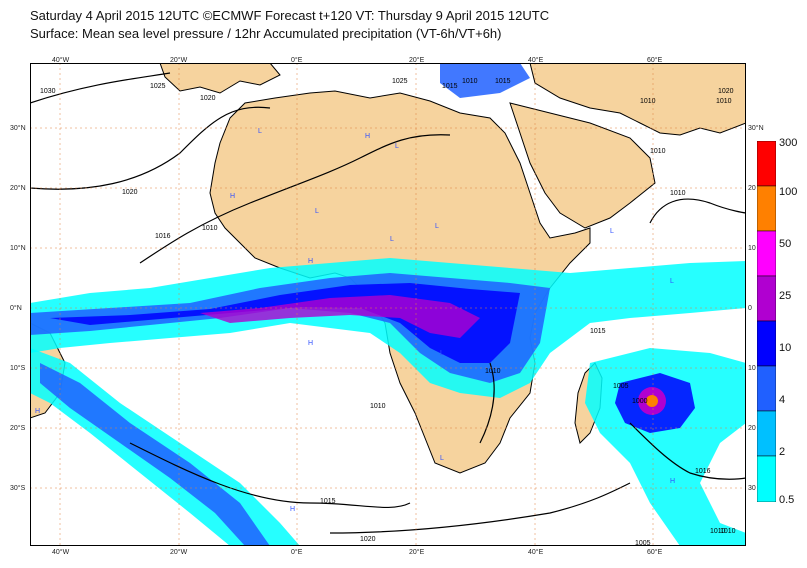  I want to click on precip-legend, so click(766, 321).